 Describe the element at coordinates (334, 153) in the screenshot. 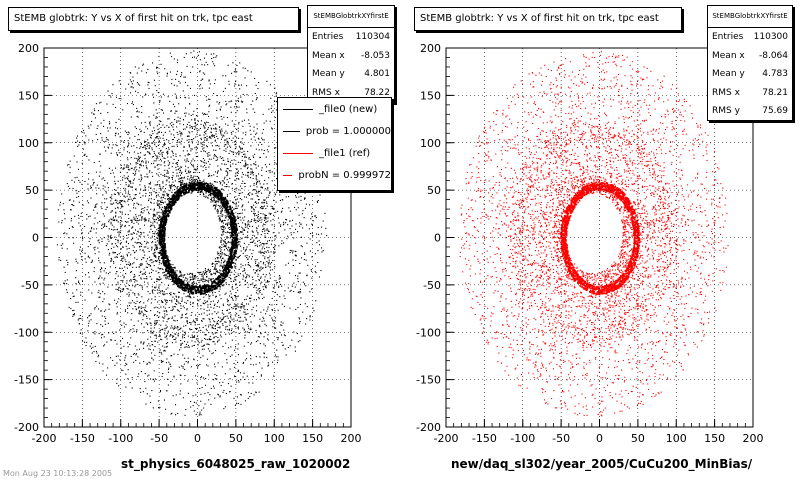

I see `legend-entry: _file1 (ref)` at that location.